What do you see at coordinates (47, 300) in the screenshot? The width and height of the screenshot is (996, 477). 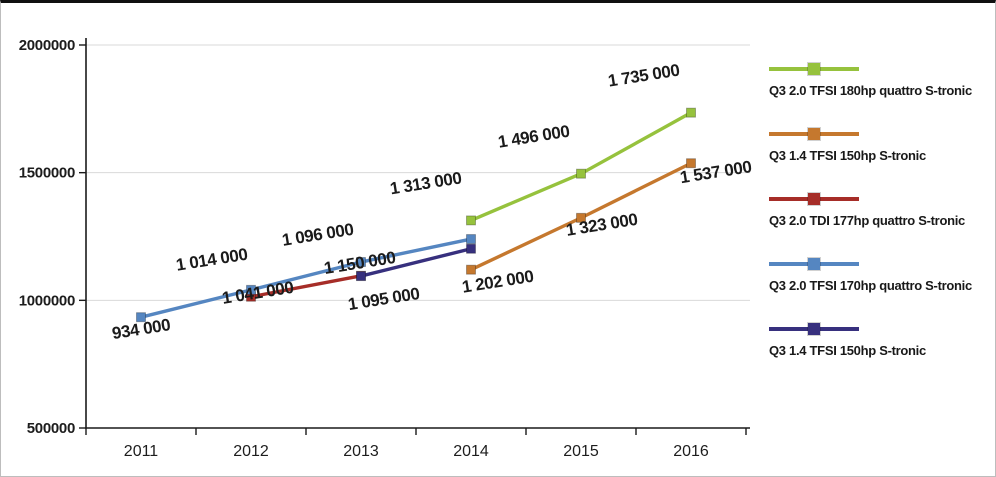 I see `y-tick-label: 1000000` at bounding box center [47, 300].